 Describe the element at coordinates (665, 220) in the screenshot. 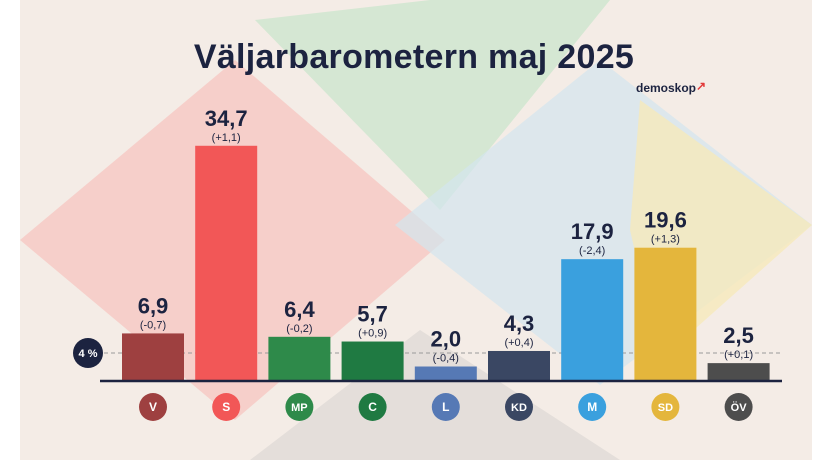

I see `value-label: 19,6` at that location.